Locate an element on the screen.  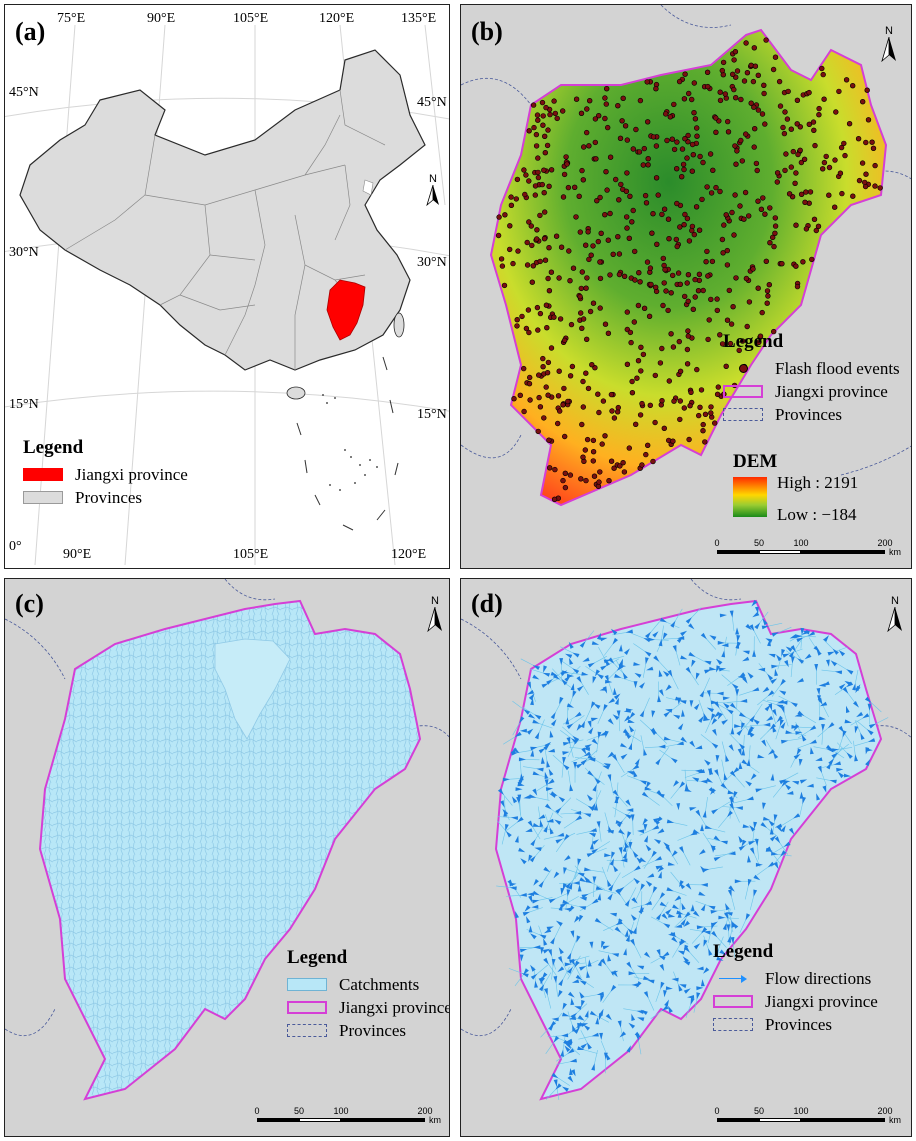
north-arrow-icon is located at coordinates (434, 619).